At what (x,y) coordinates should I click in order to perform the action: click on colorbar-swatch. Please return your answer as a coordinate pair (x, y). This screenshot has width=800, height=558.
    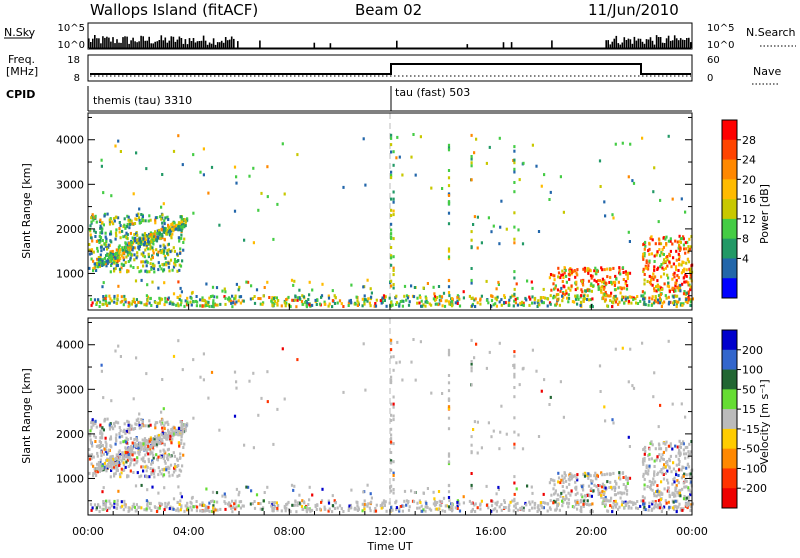
    Looking at the image, I should click on (729, 439).